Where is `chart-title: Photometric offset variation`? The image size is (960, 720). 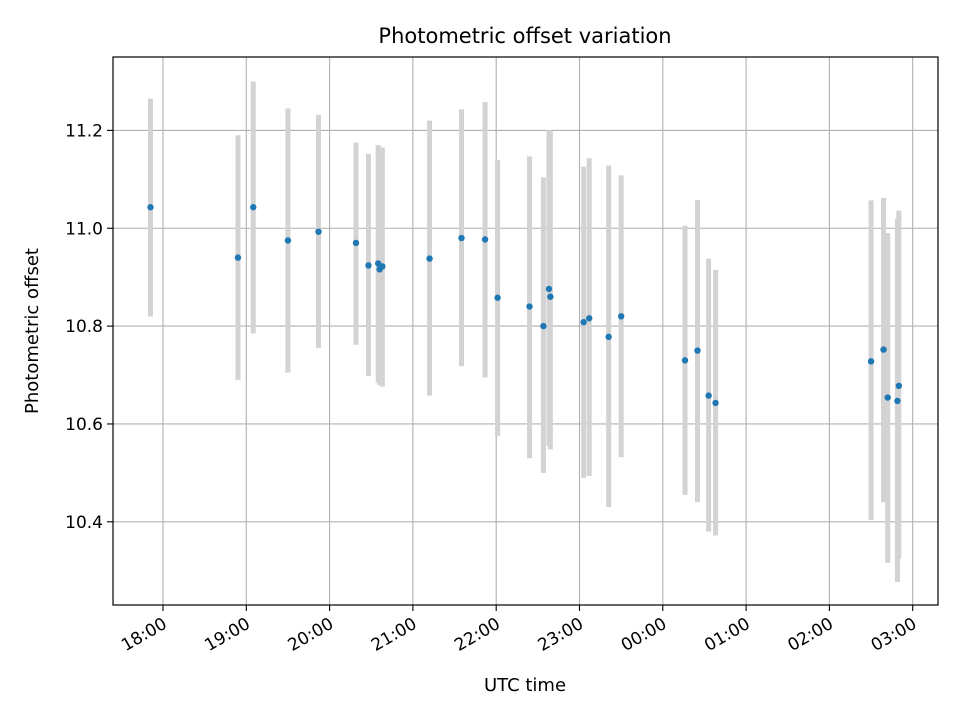 chart-title: Photometric offset variation is located at coordinates (524, 36).